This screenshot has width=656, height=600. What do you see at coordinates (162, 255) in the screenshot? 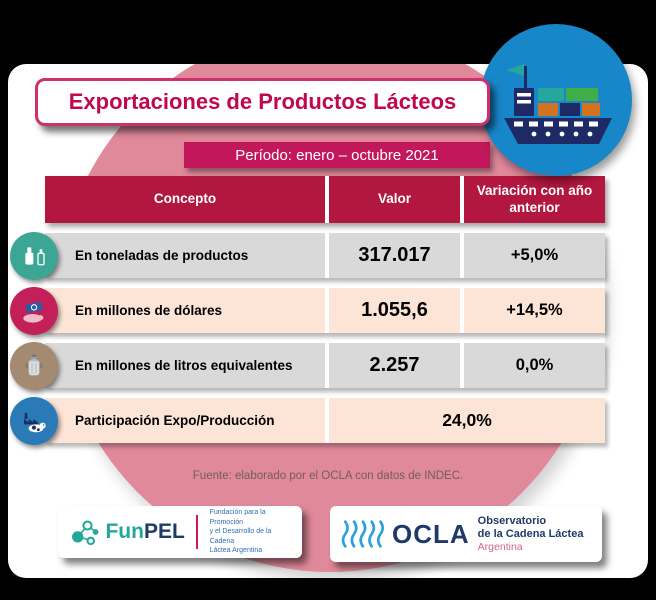
I see `row-concept: En toneladas de productos` at bounding box center [162, 255].